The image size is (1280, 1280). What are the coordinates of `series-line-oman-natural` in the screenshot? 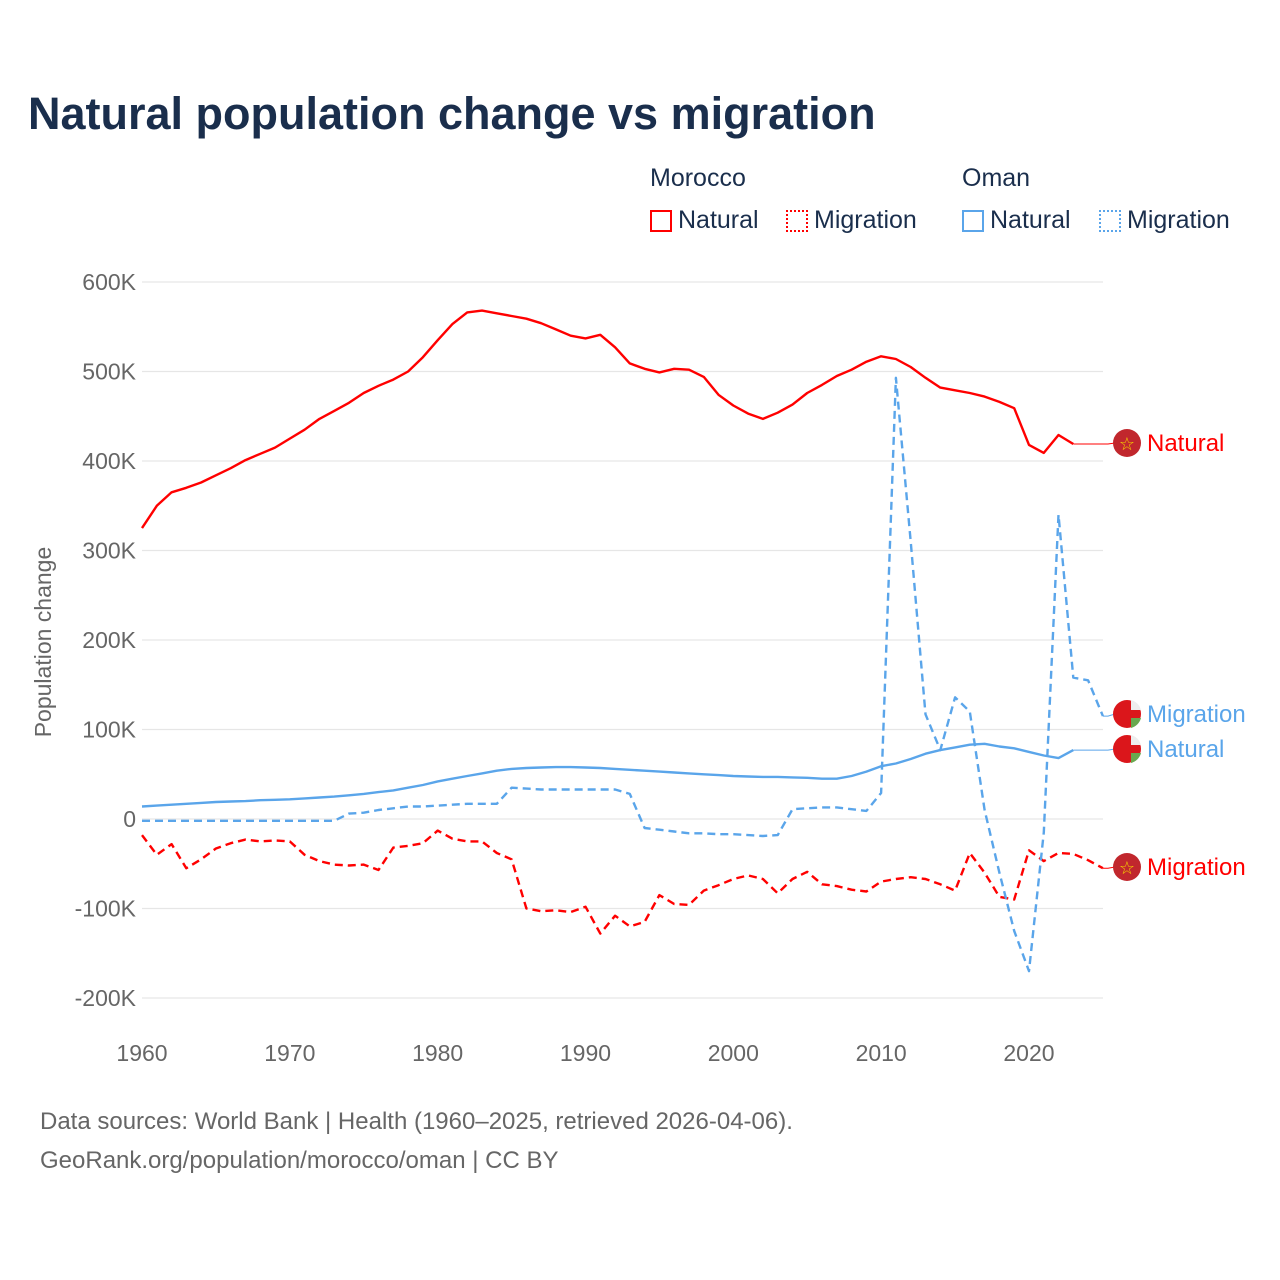 It's located at (607, 775).